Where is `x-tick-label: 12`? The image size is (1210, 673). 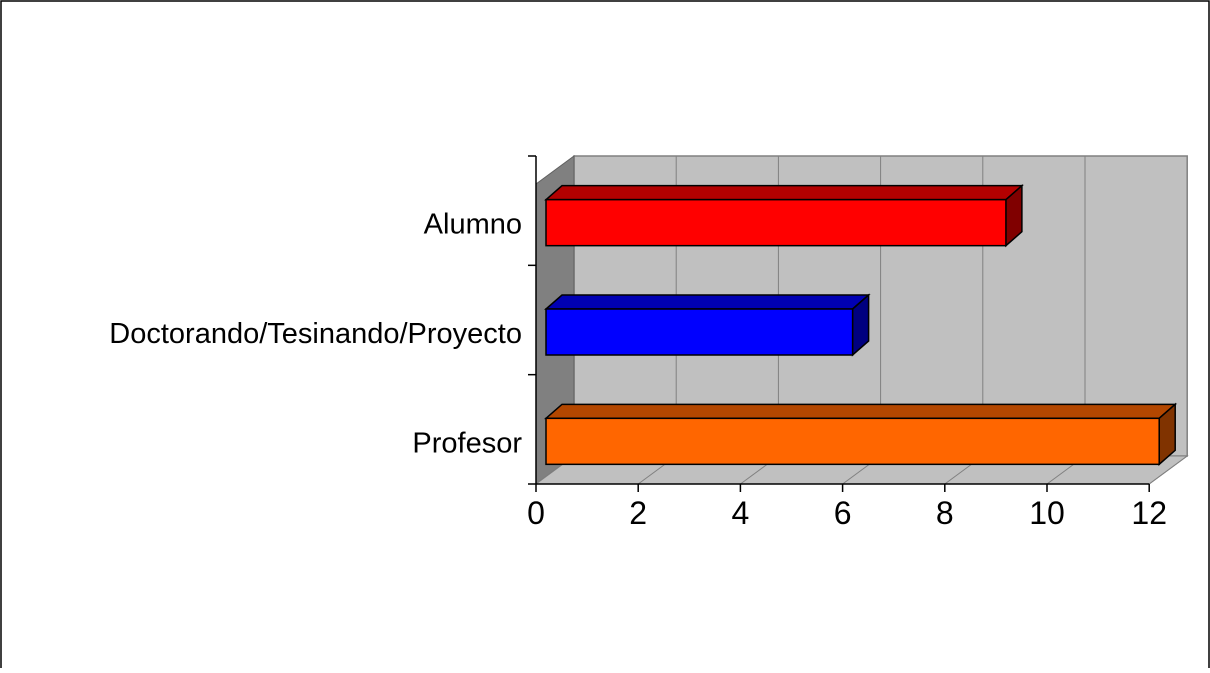 x-tick-label: 12 is located at coordinates (1149, 513).